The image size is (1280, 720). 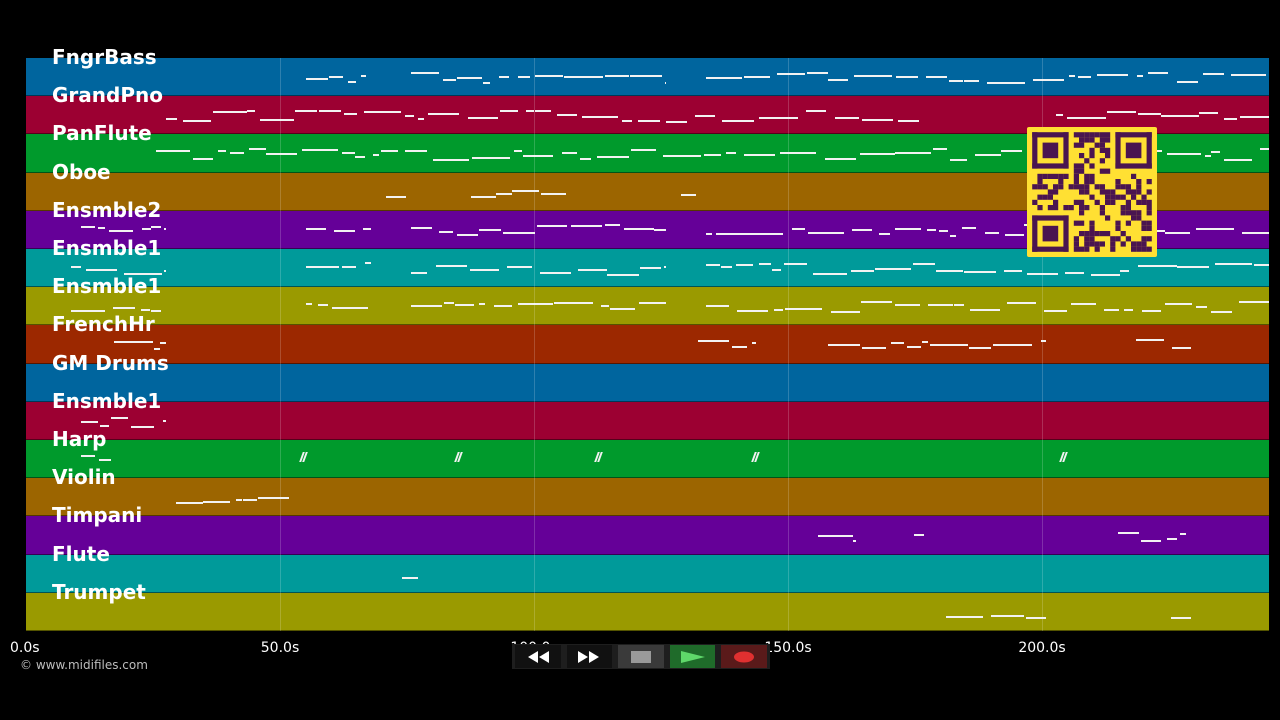 I want to click on stop-icon, so click(x=640, y=656).